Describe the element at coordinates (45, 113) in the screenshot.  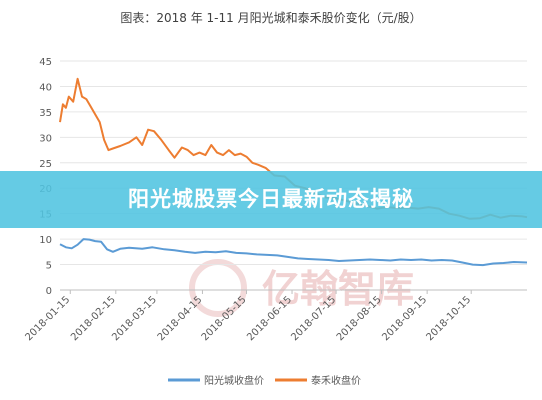
I see `y-tick-label: 35` at that location.